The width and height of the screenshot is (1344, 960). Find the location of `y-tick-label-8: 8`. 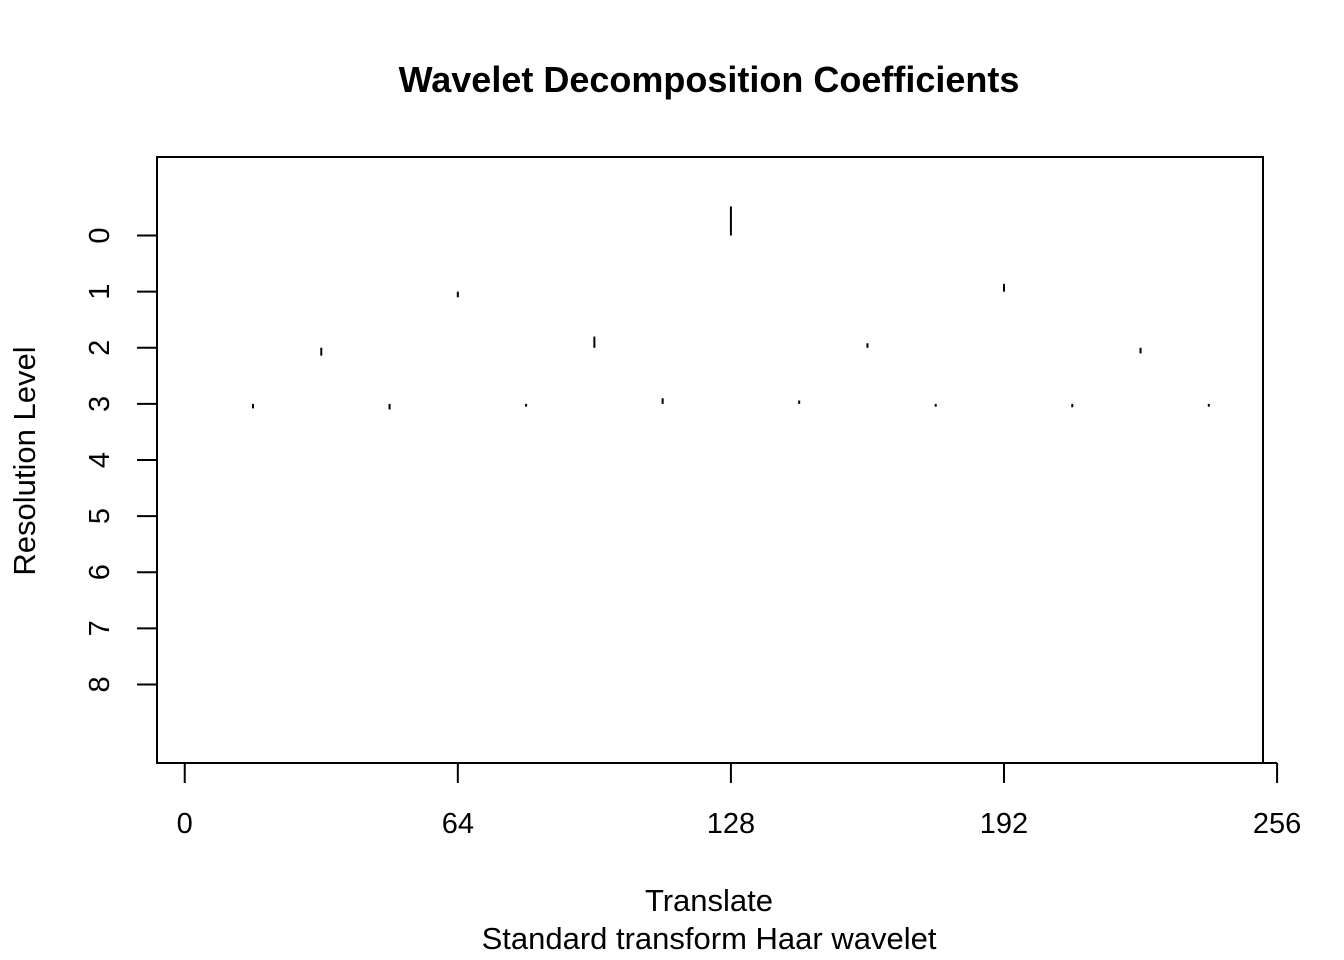

y-tick-label-8: 8 is located at coordinates (100, 684).